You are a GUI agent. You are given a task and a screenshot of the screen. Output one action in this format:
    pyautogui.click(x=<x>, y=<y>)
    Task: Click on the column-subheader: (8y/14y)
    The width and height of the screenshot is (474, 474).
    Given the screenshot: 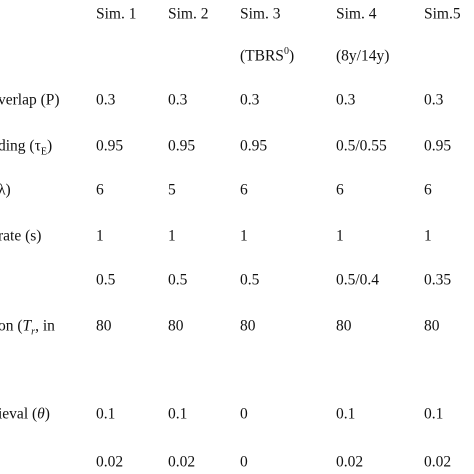 What is the action you would take?
    pyautogui.click(x=362, y=56)
    